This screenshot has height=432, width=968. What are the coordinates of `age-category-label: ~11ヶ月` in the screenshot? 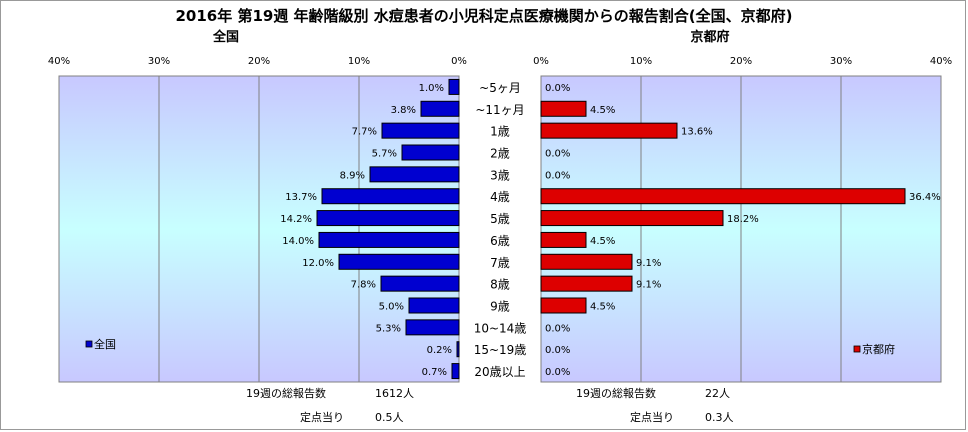 It's located at (499, 110).